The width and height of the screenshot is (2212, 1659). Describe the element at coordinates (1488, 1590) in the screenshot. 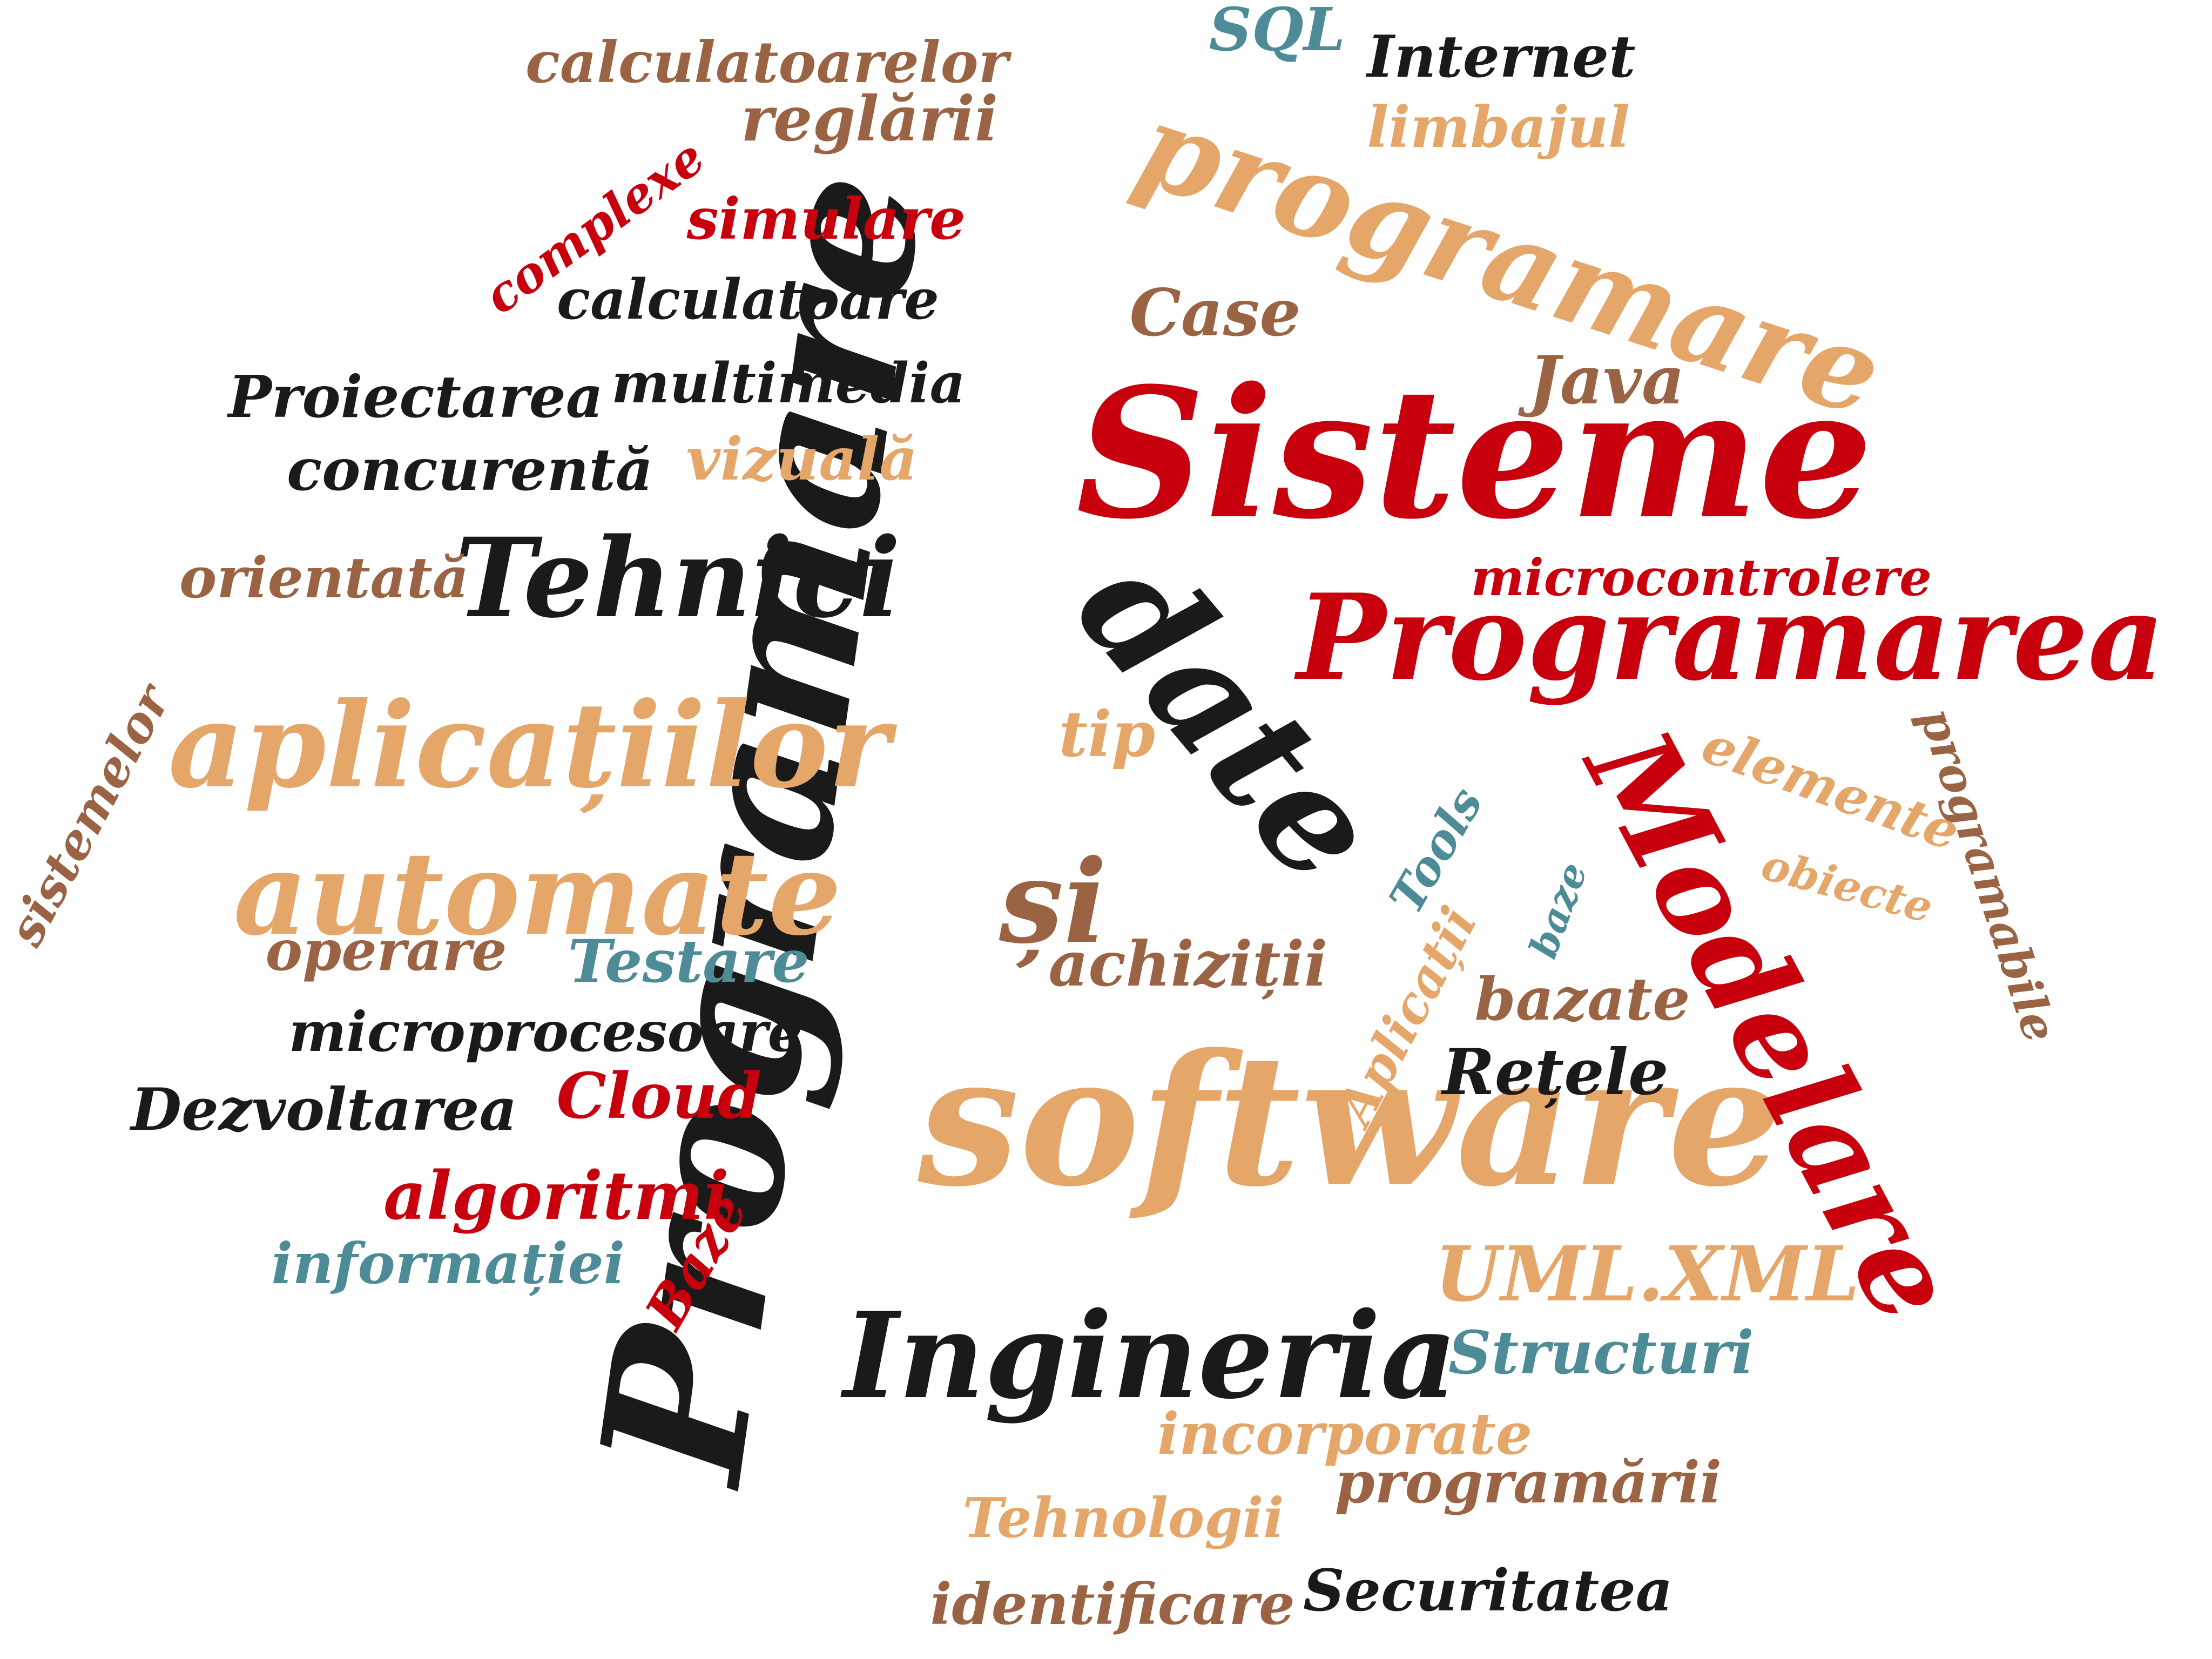

I see `word-securitatea: Securitatea` at that location.